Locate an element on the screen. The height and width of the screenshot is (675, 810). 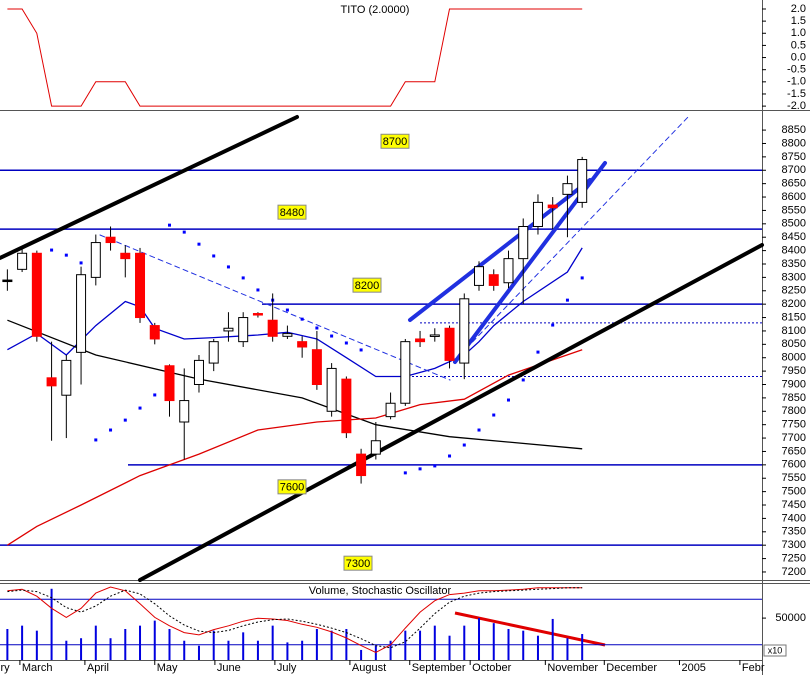
y-tick-label: 0.0 is located at coordinates (798, 57).